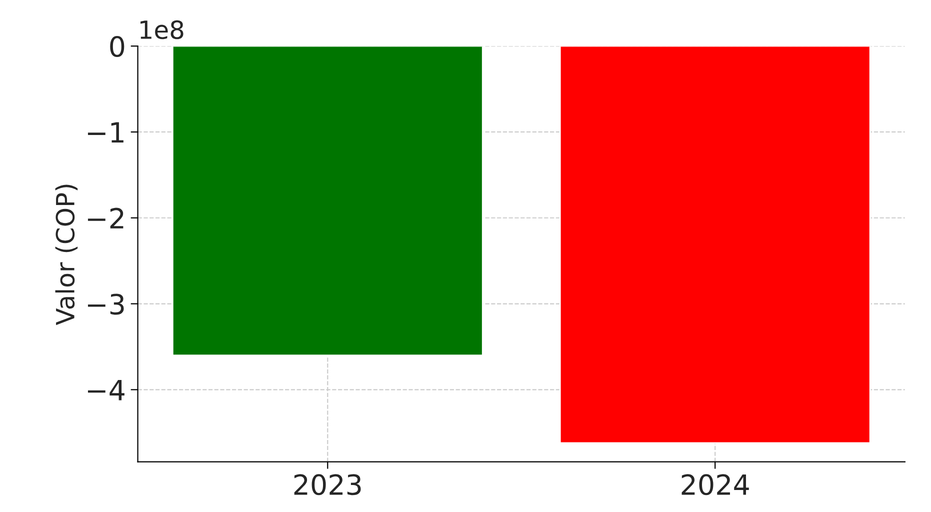 Image resolution: width=931 pixels, height=512 pixels. I want to click on y-tick-label: 0, so click(117, 47).